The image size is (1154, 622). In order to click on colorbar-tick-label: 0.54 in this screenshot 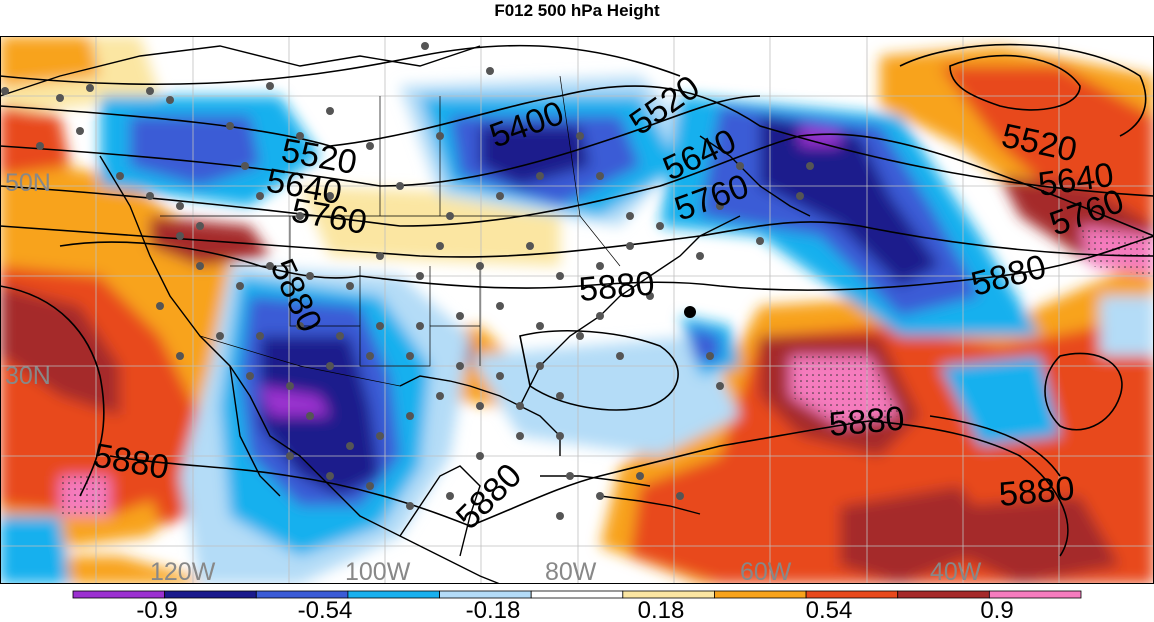, I will do `click(829, 609)`.